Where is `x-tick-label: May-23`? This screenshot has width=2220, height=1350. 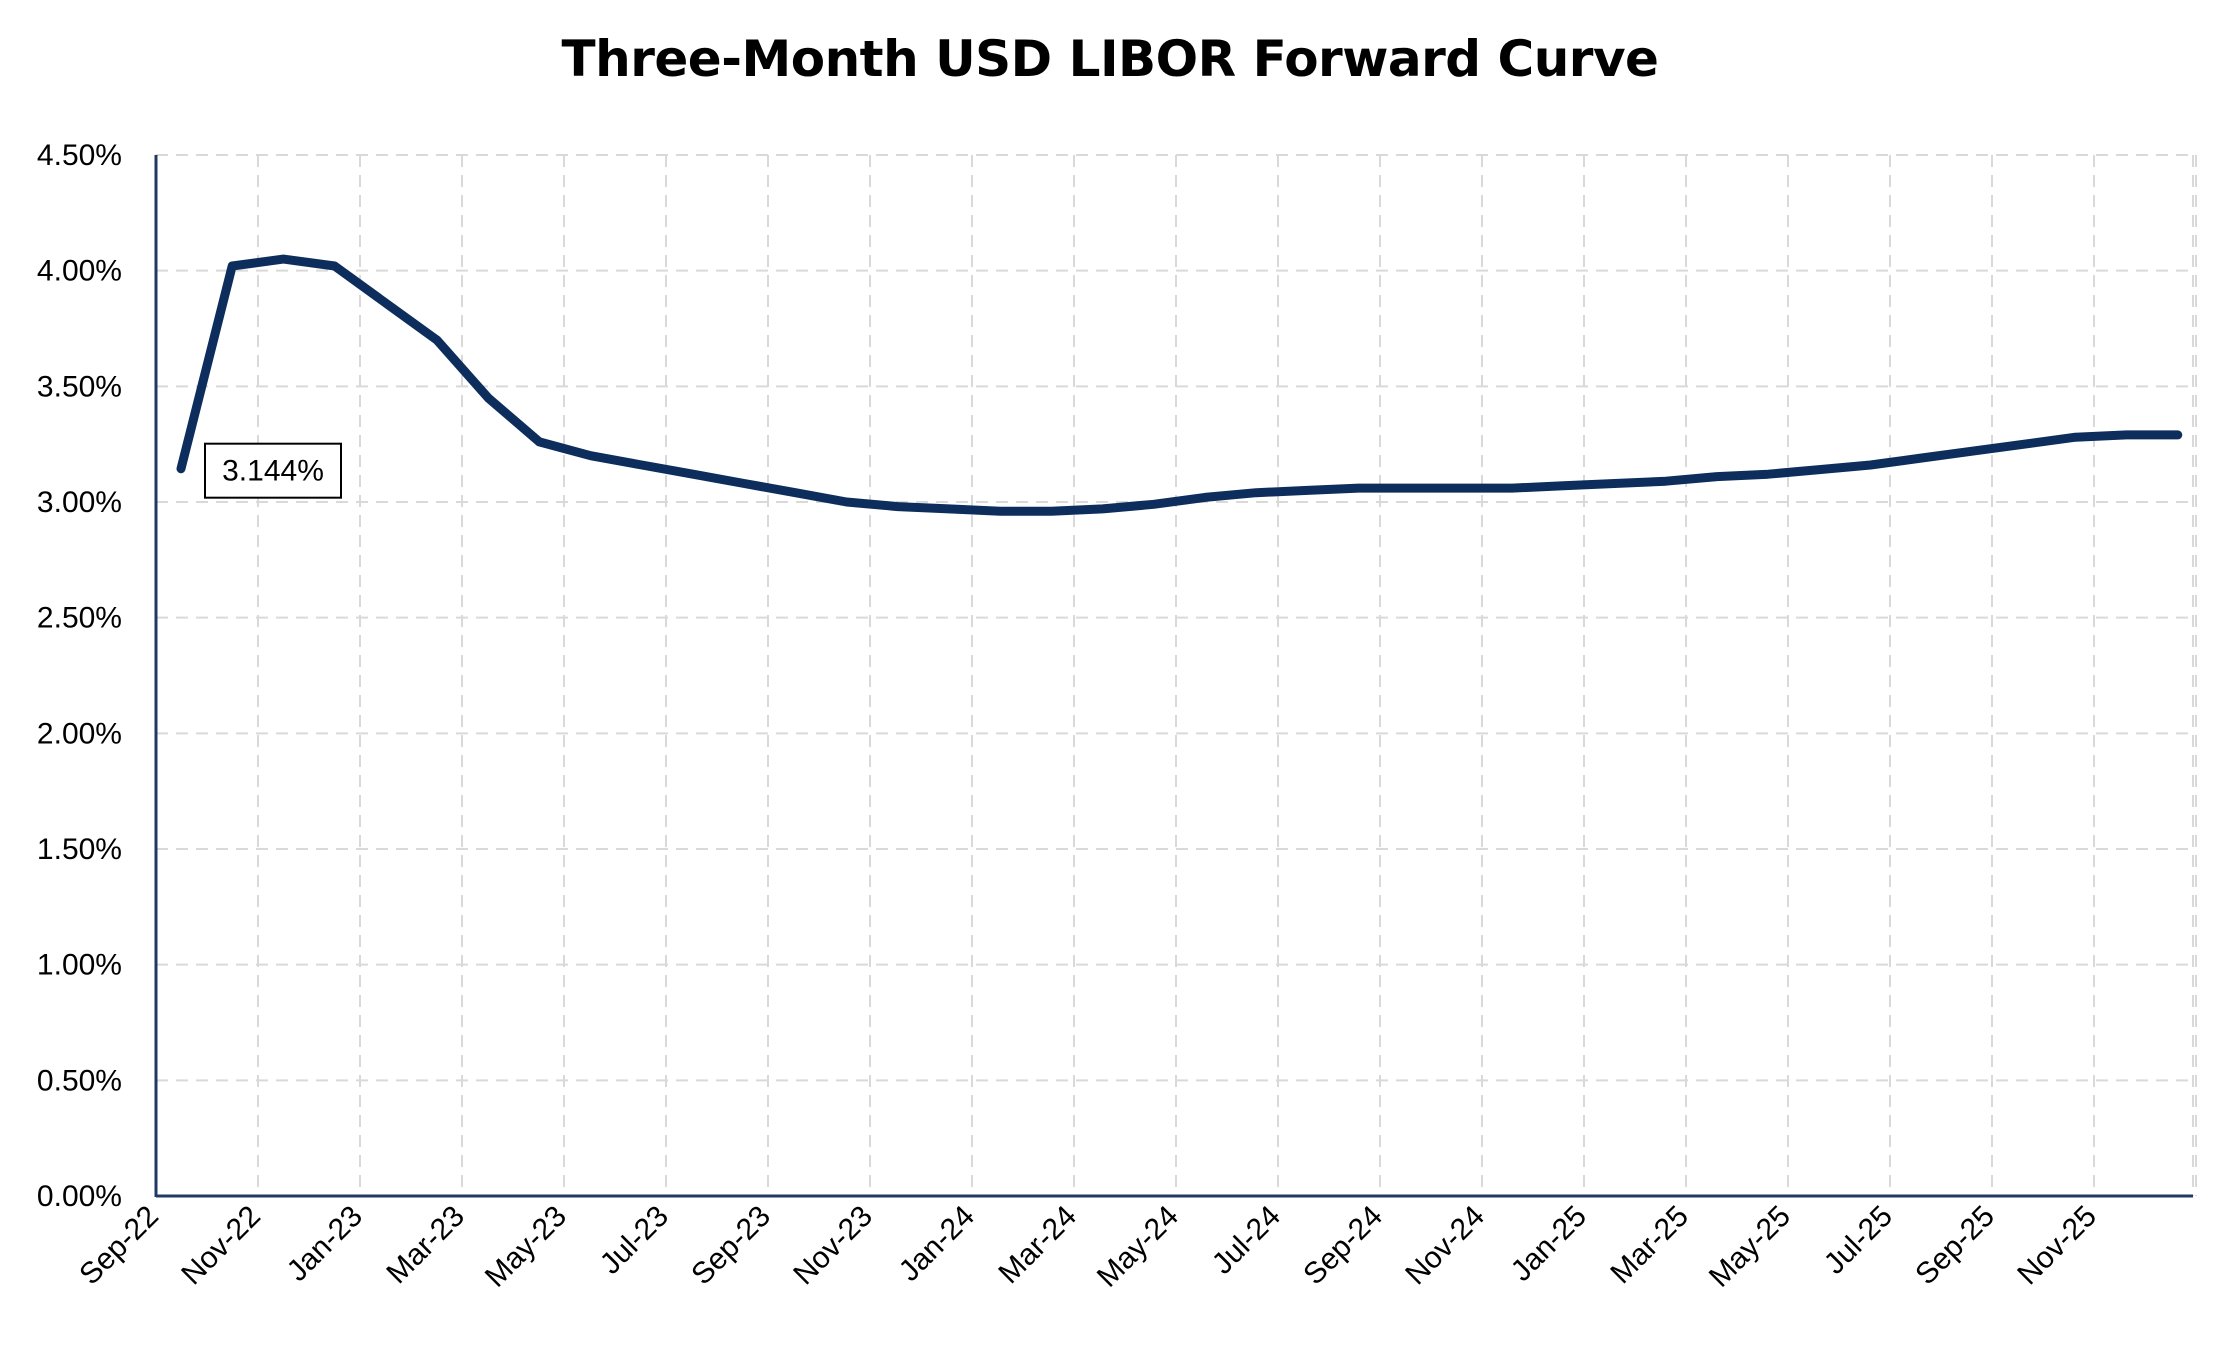
x-tick-label: May-23 is located at coordinates (526, 1247).